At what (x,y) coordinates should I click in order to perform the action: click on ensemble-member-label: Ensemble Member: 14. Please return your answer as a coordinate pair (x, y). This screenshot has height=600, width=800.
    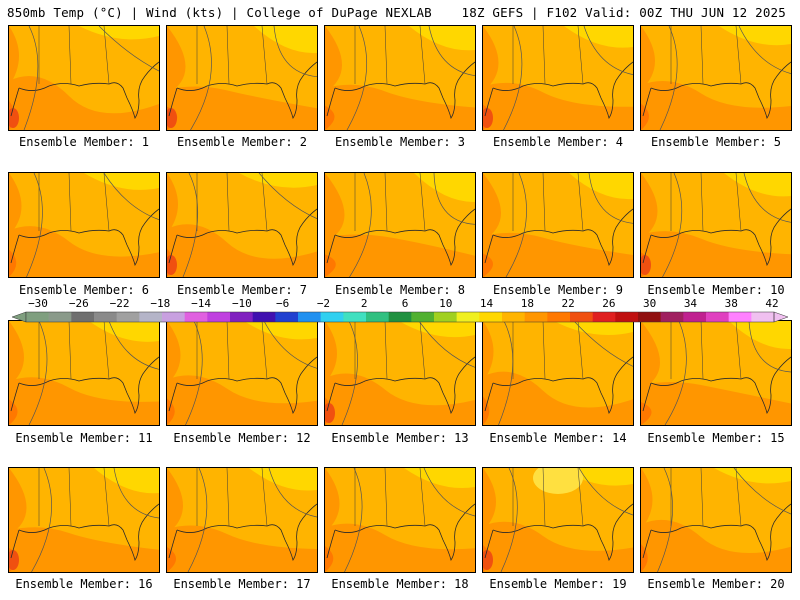
    Looking at the image, I should click on (558, 438).